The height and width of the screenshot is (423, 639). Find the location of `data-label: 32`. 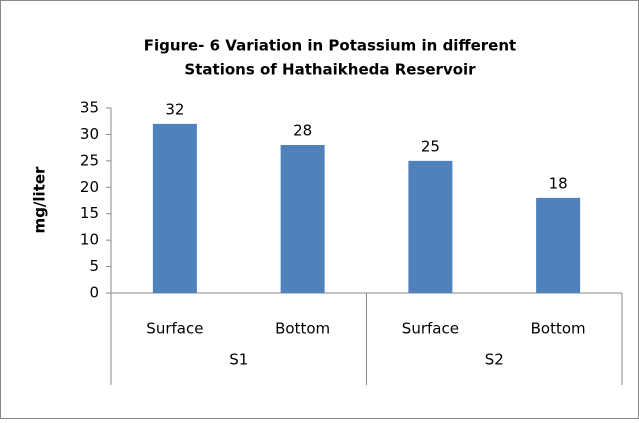

data-label: 32 is located at coordinates (174, 109).